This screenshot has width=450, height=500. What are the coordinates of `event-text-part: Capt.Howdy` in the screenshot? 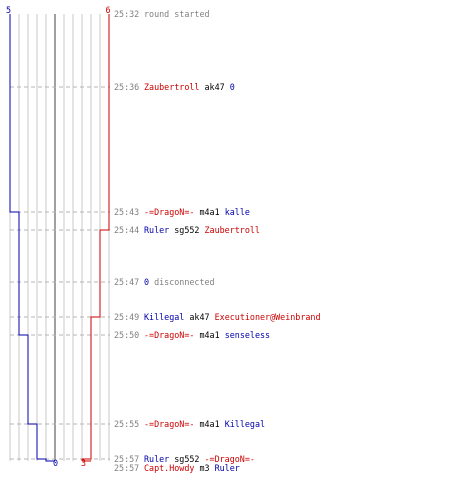 It's located at (169, 468).